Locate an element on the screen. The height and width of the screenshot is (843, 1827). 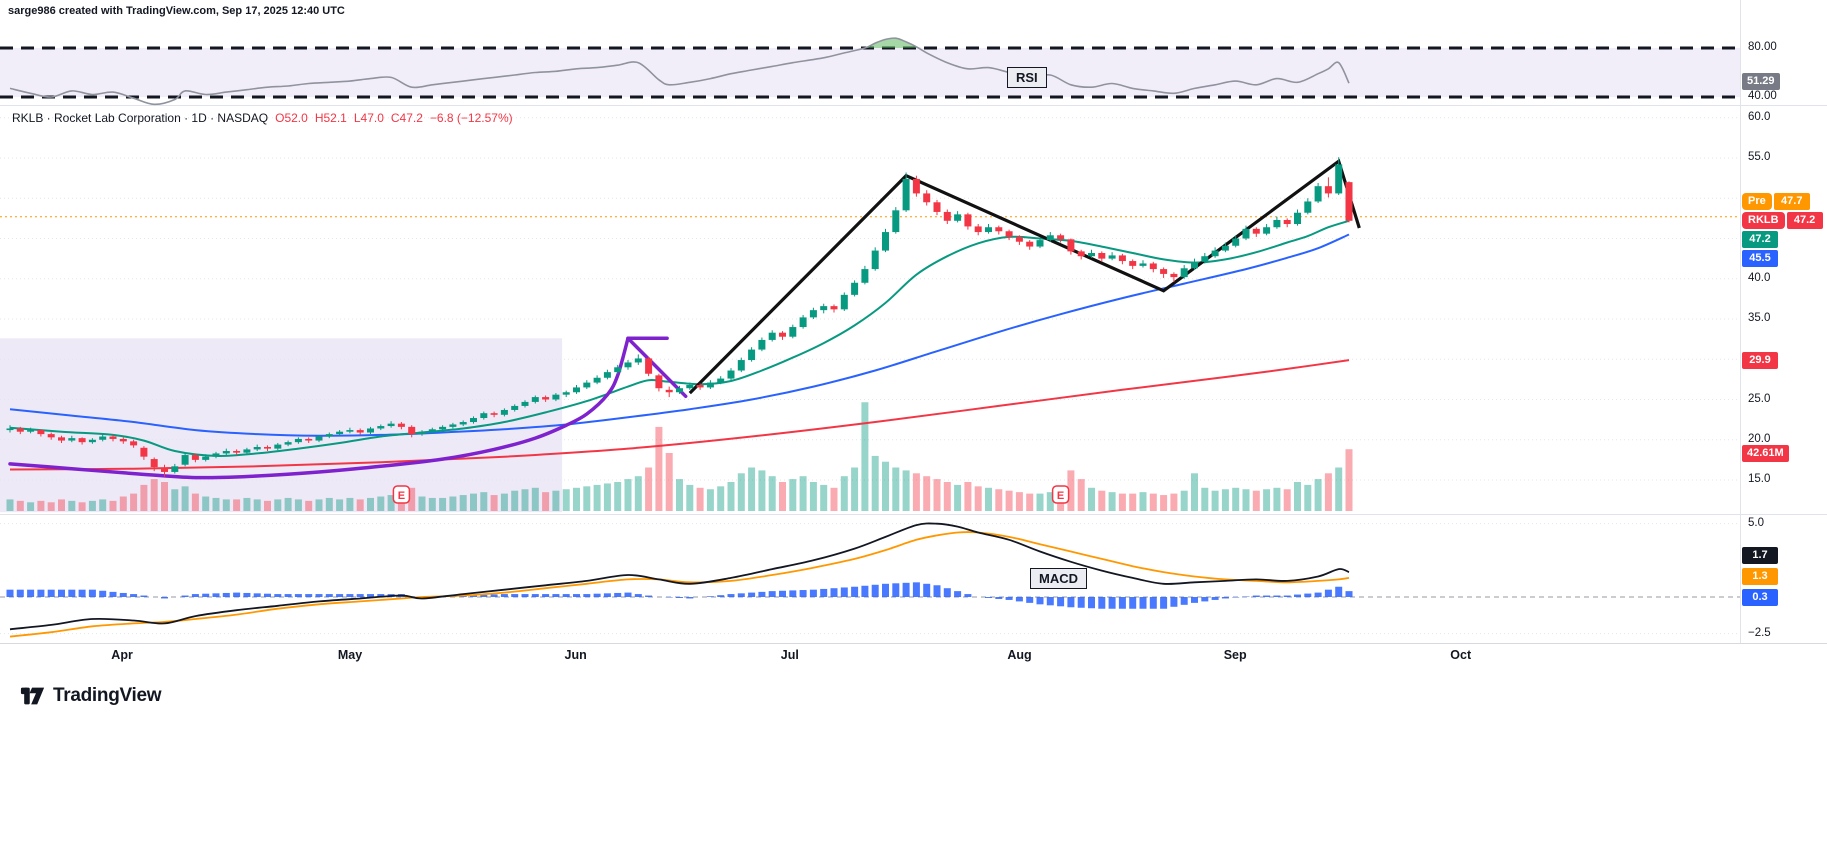
rsi-label-box: RSI is located at coordinates (1027, 77).